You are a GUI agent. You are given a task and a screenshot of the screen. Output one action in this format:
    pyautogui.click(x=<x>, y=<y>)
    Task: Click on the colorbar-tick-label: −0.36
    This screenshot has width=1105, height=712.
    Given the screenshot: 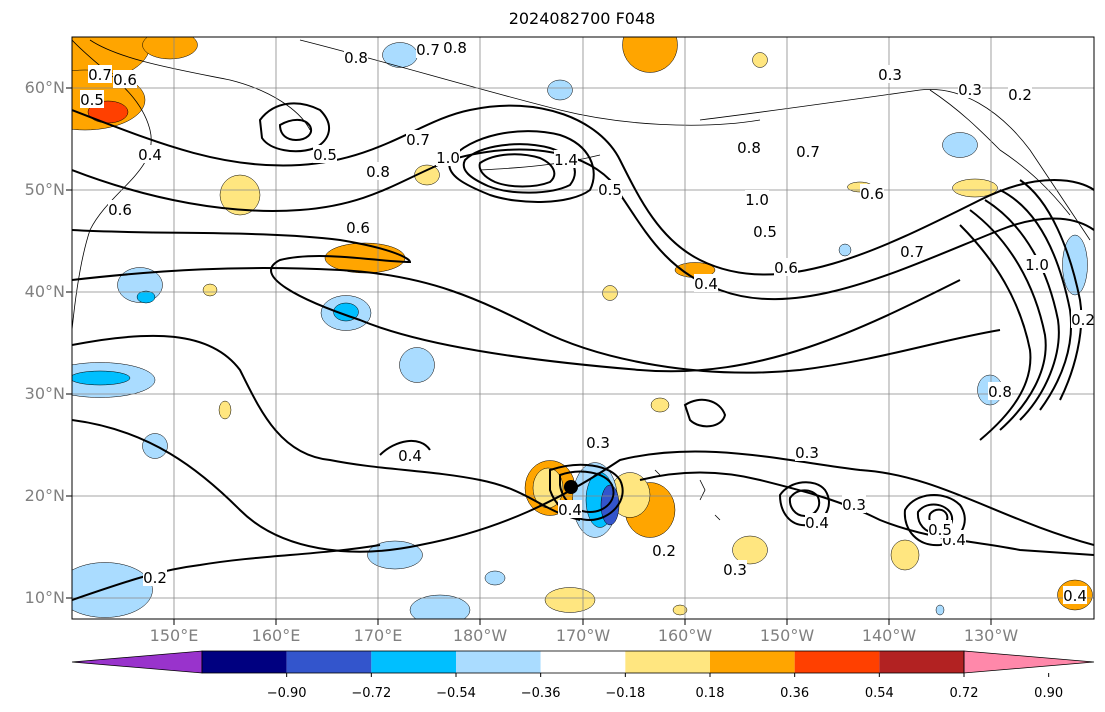 What is the action you would take?
    pyautogui.click(x=540, y=693)
    